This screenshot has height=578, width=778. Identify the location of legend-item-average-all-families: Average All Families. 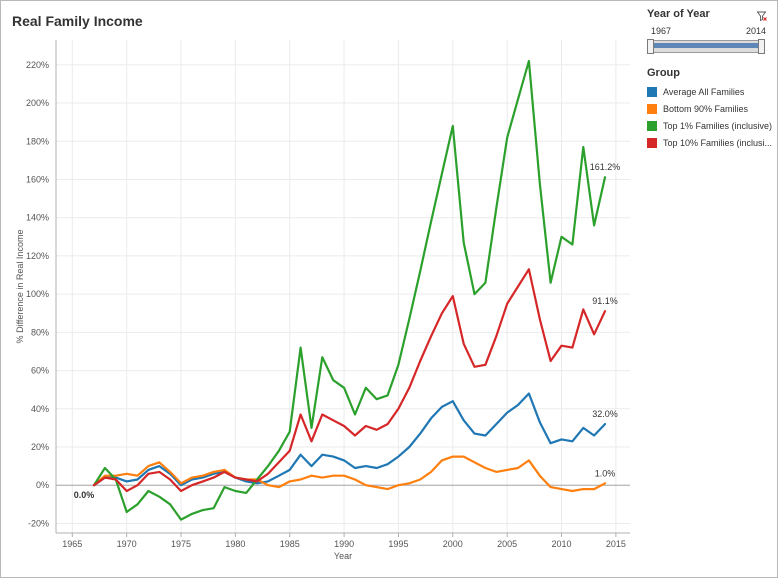
(709, 92).